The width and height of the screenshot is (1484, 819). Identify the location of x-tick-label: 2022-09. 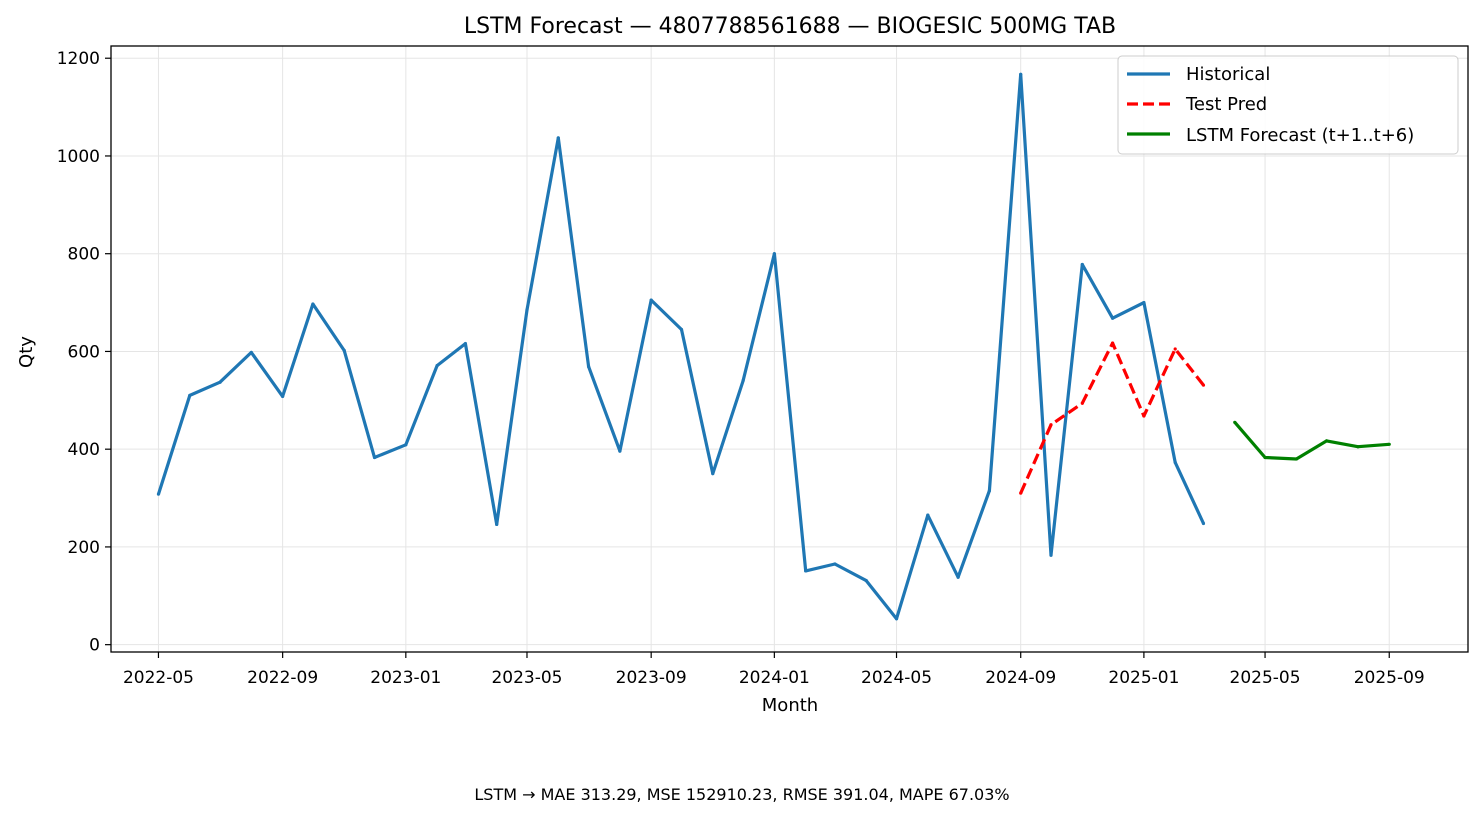
(282, 678).